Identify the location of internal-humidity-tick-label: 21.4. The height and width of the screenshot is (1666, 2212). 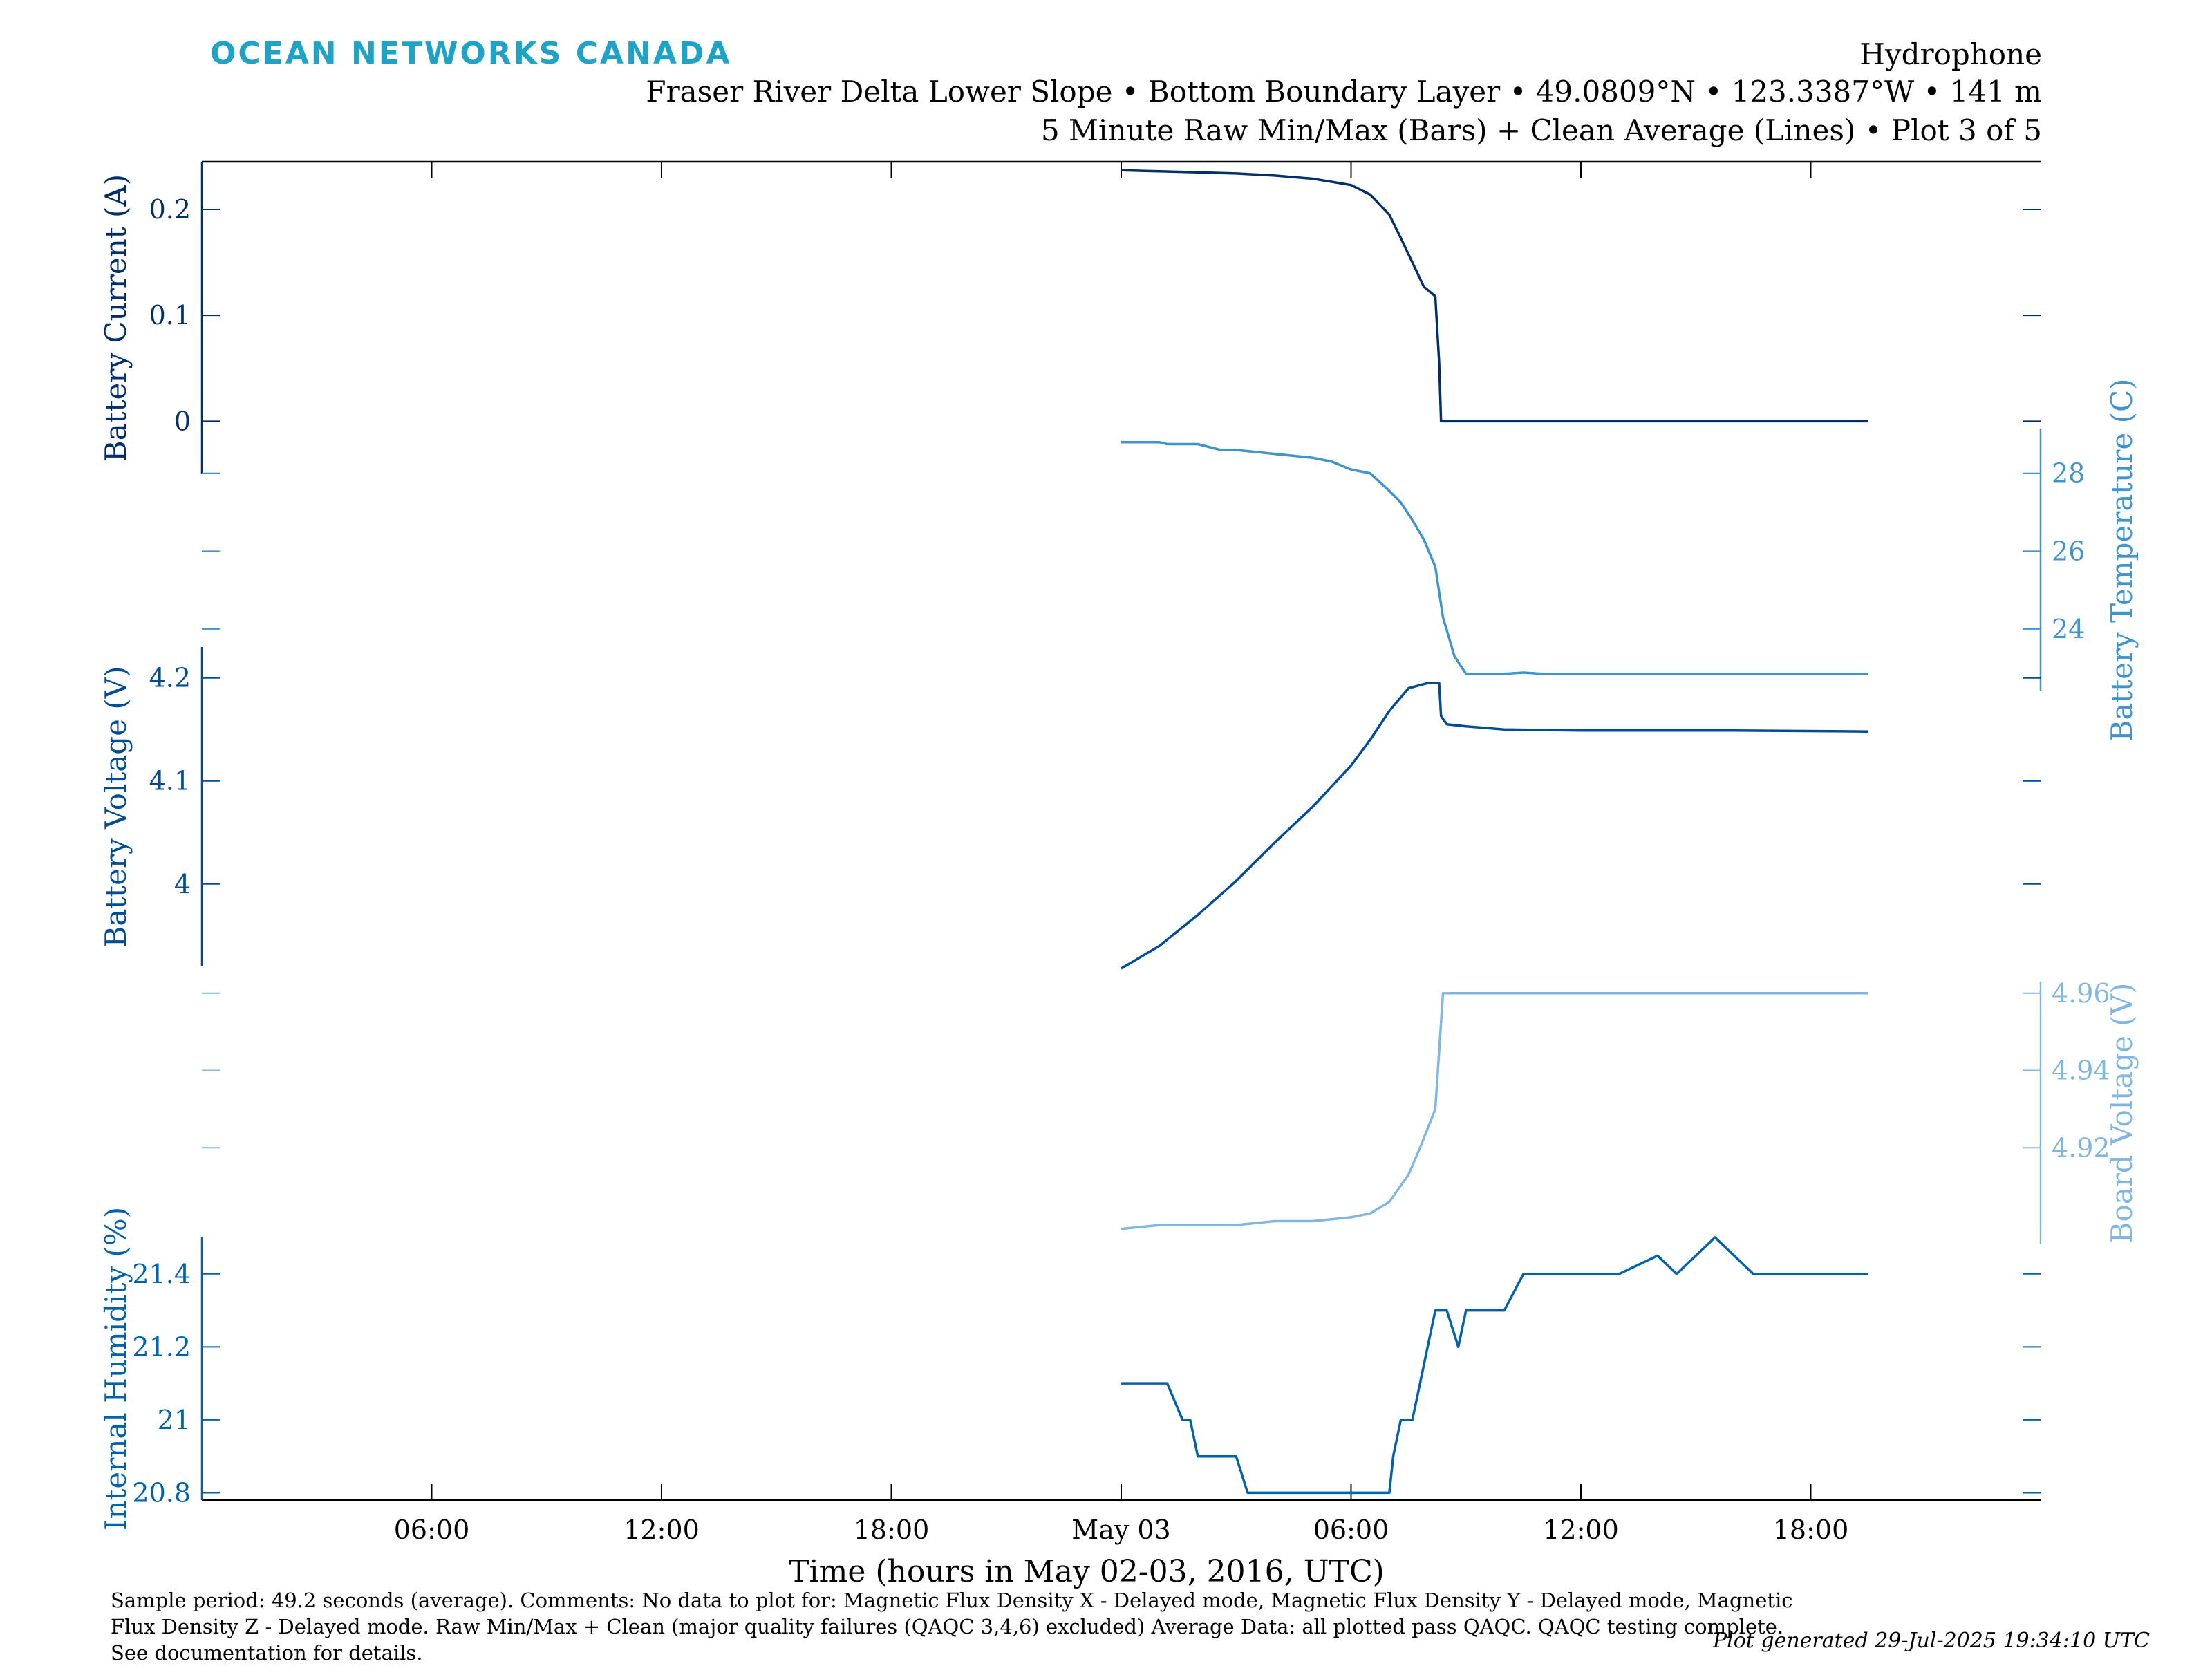
(162, 1274).